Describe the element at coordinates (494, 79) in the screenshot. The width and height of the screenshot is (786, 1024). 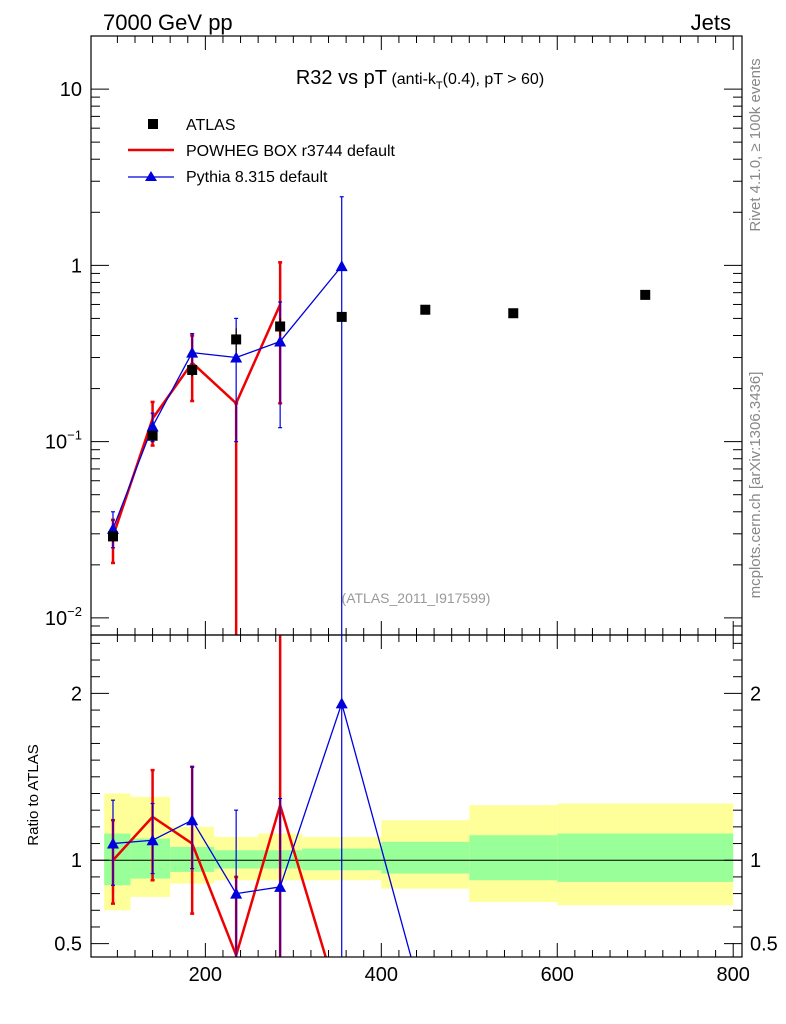
I see `chart-title-sub-post: (0.4), pT > 60)` at that location.